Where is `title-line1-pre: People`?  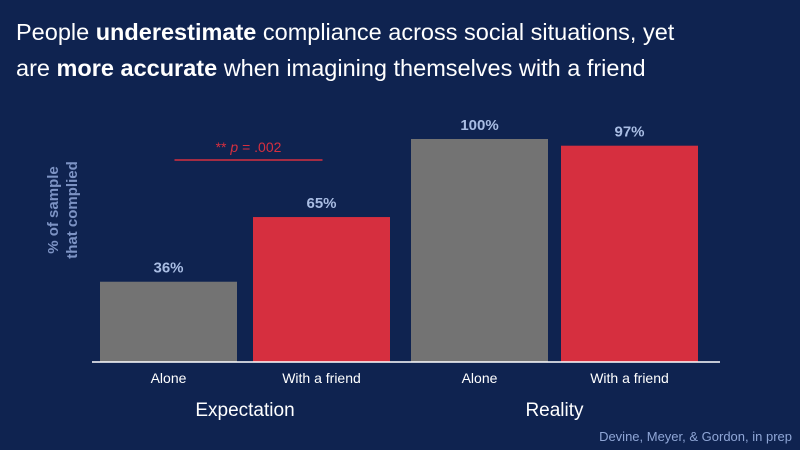 title-line1-pre: People is located at coordinates (56, 32).